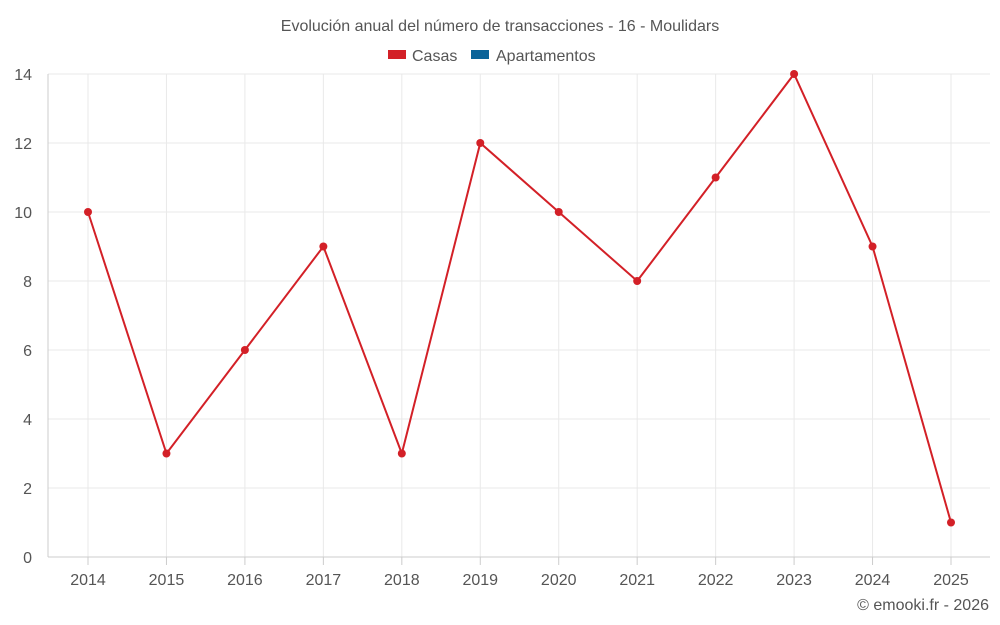 This screenshot has height=625, width=1000. I want to click on x-tick-label: 2015, so click(167, 580).